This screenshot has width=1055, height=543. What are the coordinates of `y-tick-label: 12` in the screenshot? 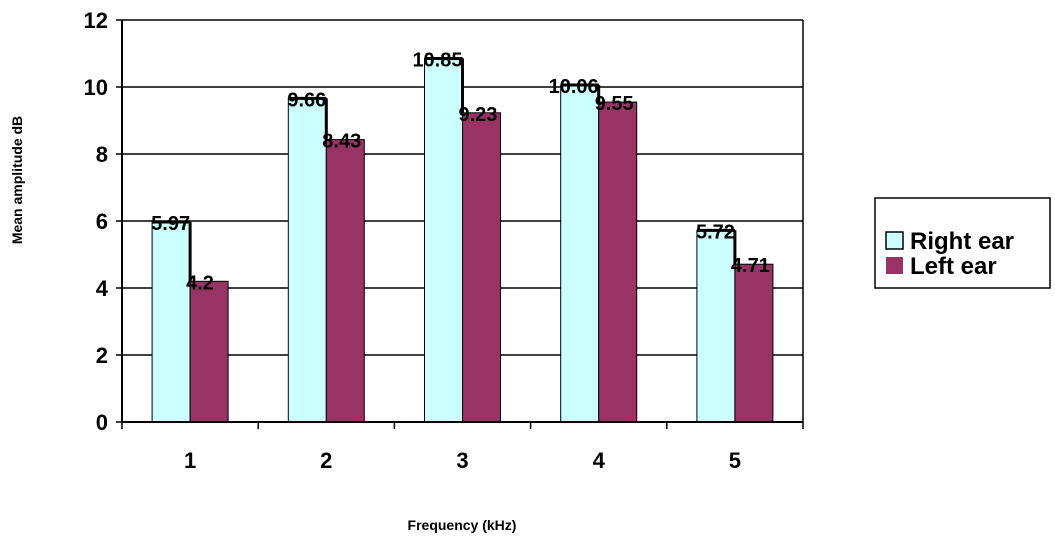 It's located at (96, 20).